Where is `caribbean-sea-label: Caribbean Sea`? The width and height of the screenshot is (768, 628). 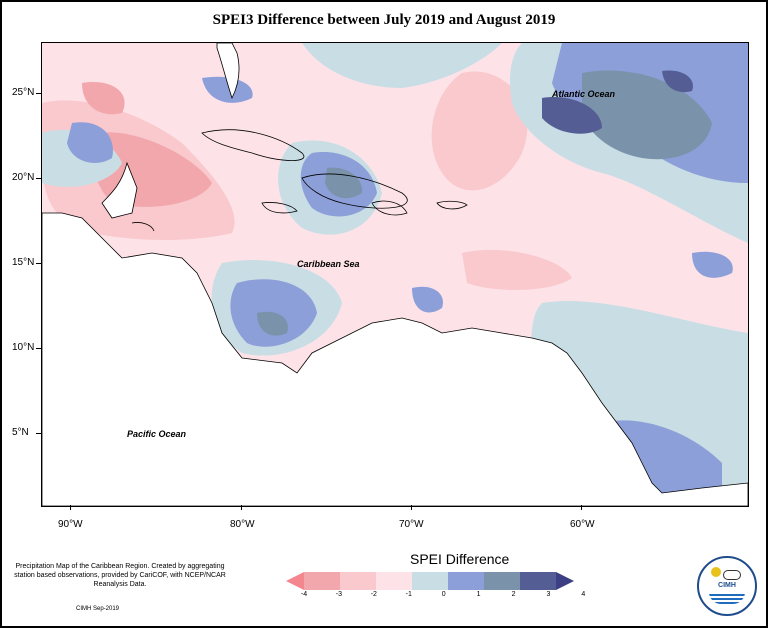 caribbean-sea-label: Caribbean Sea is located at coordinates (328, 264).